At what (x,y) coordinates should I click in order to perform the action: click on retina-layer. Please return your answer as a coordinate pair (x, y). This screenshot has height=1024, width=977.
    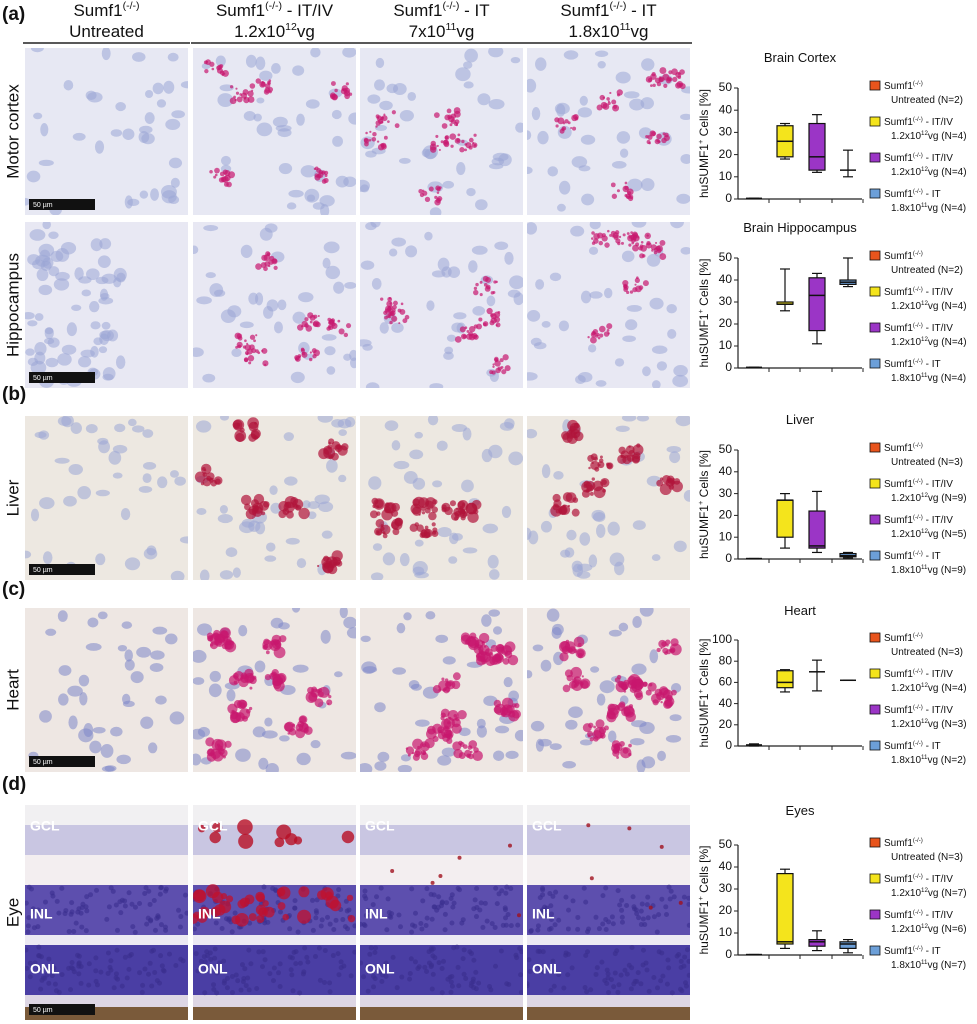
    Looking at the image, I should click on (608, 1013).